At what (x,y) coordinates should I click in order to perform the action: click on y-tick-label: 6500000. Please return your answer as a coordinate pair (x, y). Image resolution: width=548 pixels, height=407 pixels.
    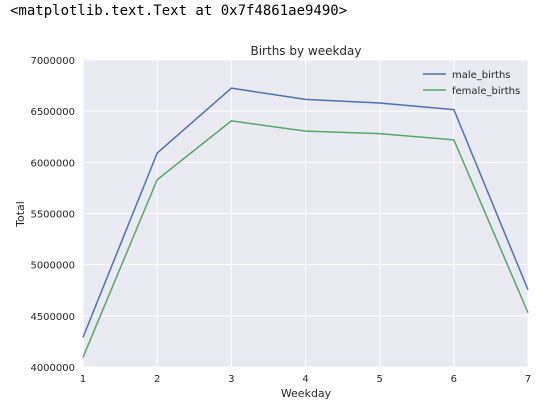
    Looking at the image, I should click on (52, 112).